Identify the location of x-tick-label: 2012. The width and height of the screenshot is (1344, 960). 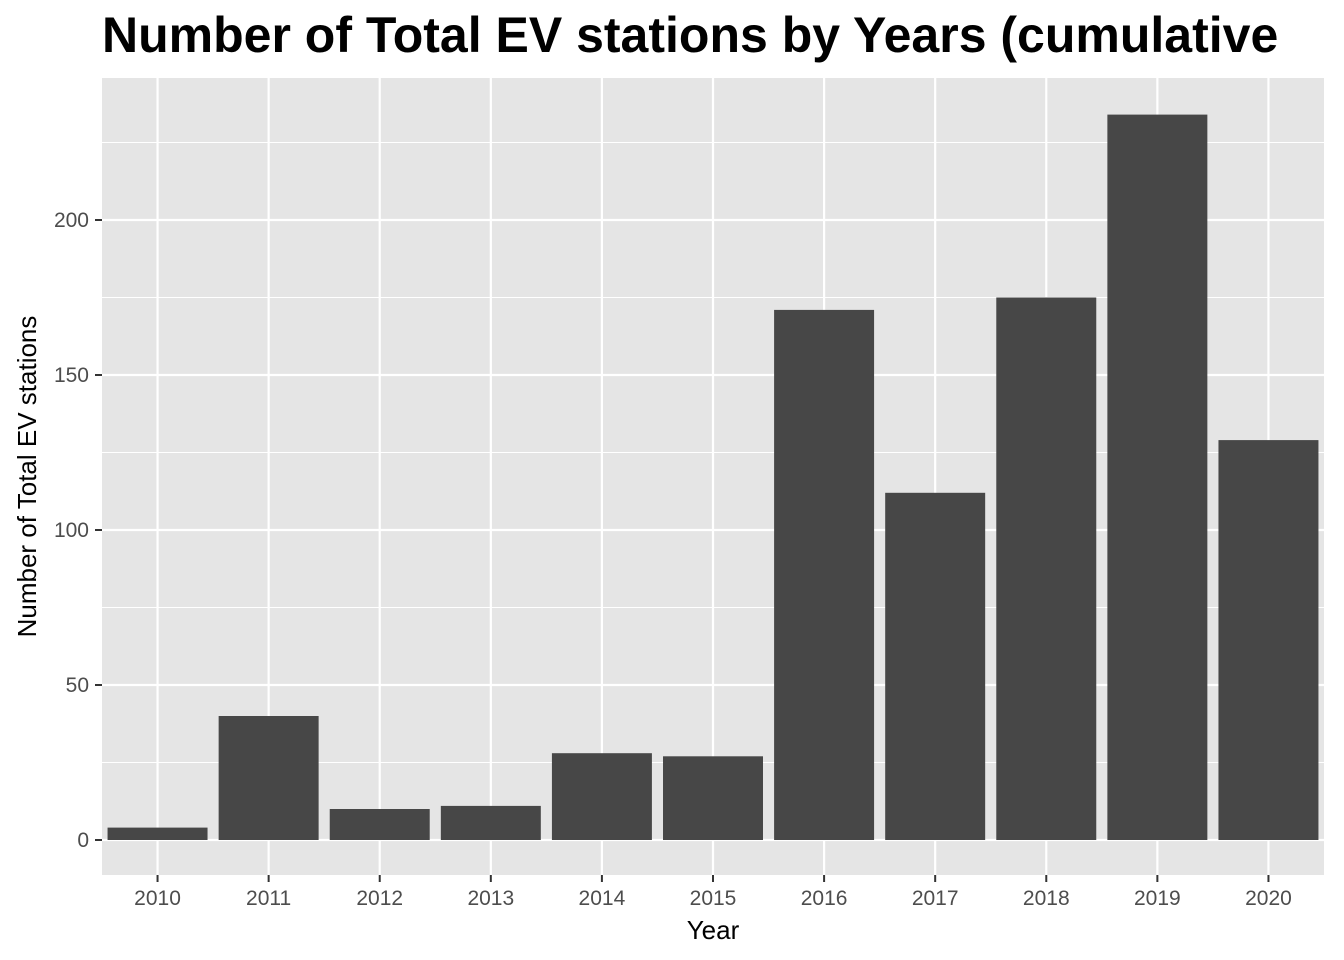
(379, 898).